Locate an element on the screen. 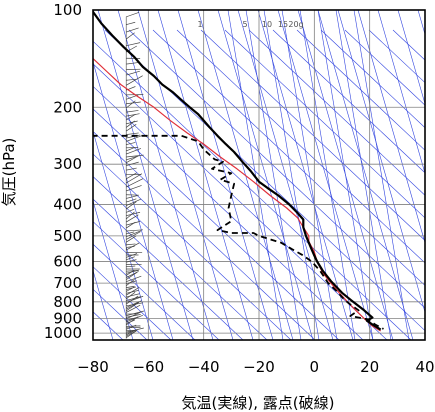 The height and width of the screenshot is (412, 435). x-tick-label: −60 is located at coordinates (149, 367).